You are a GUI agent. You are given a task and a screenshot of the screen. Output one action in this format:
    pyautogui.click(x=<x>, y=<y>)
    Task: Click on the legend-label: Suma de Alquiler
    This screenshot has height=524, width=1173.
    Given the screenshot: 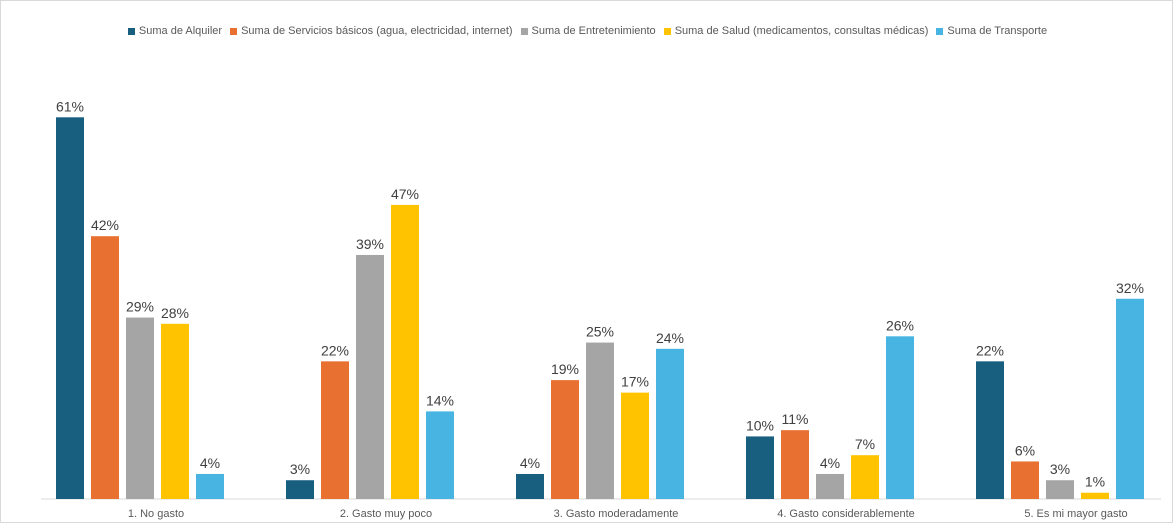 What is the action you would take?
    pyautogui.click(x=180, y=31)
    